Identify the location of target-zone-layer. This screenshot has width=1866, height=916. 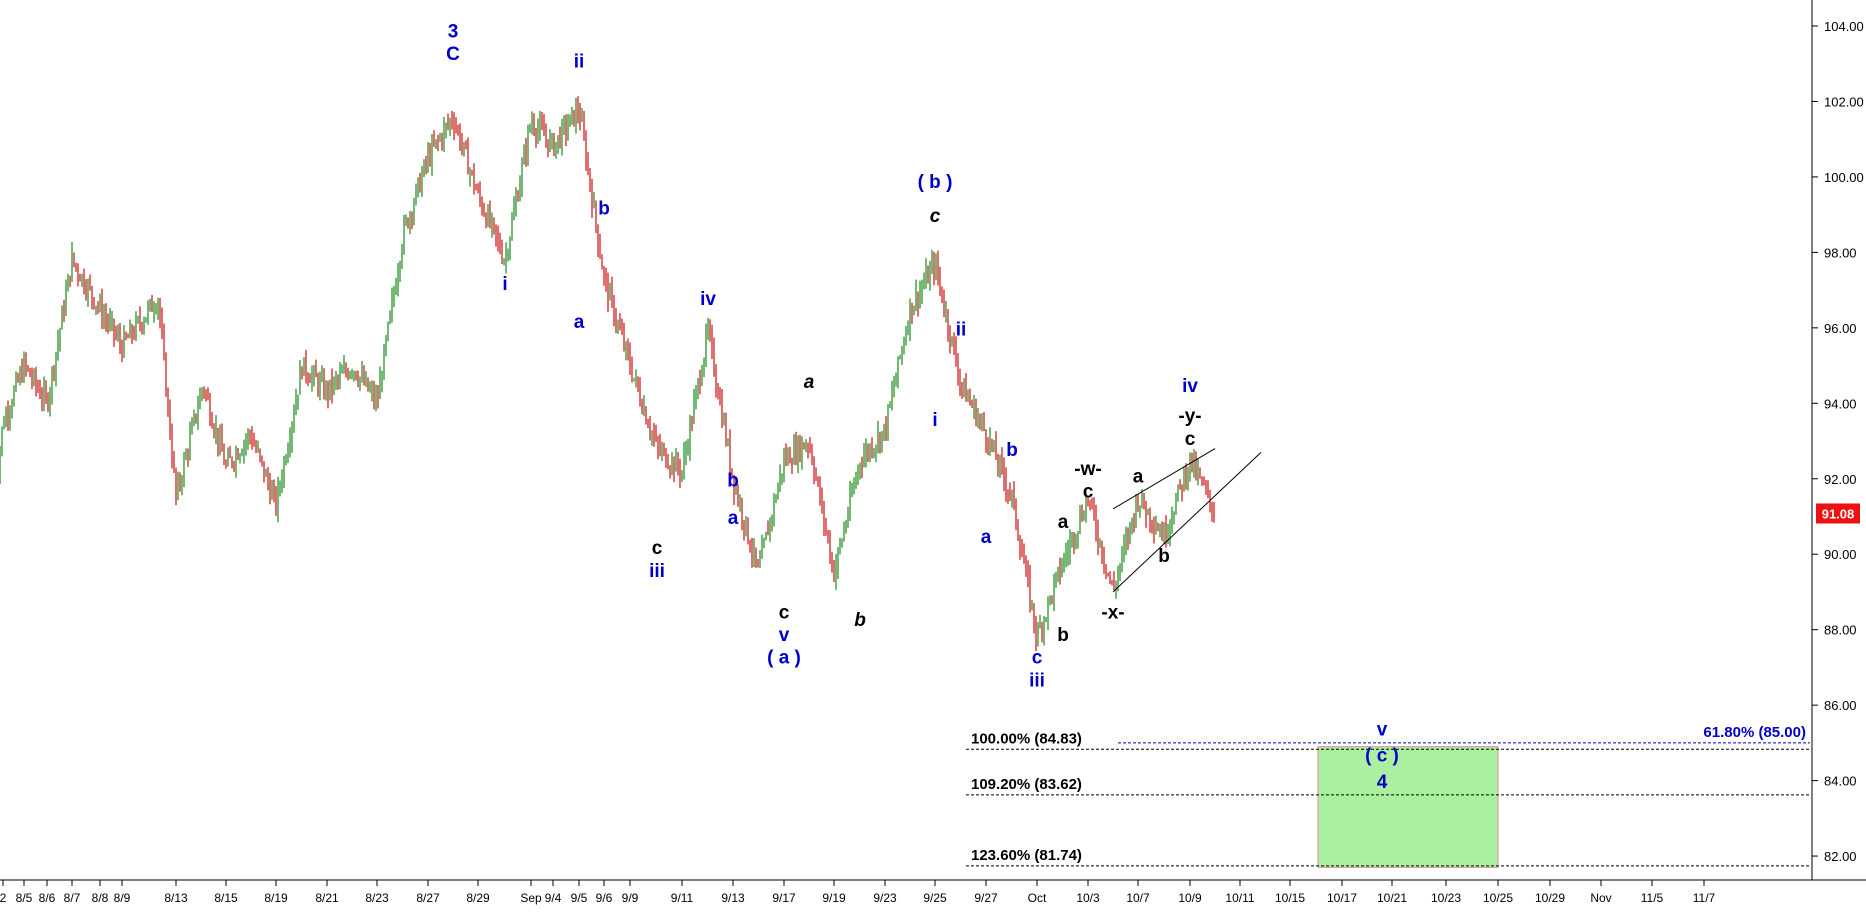
(1408, 807).